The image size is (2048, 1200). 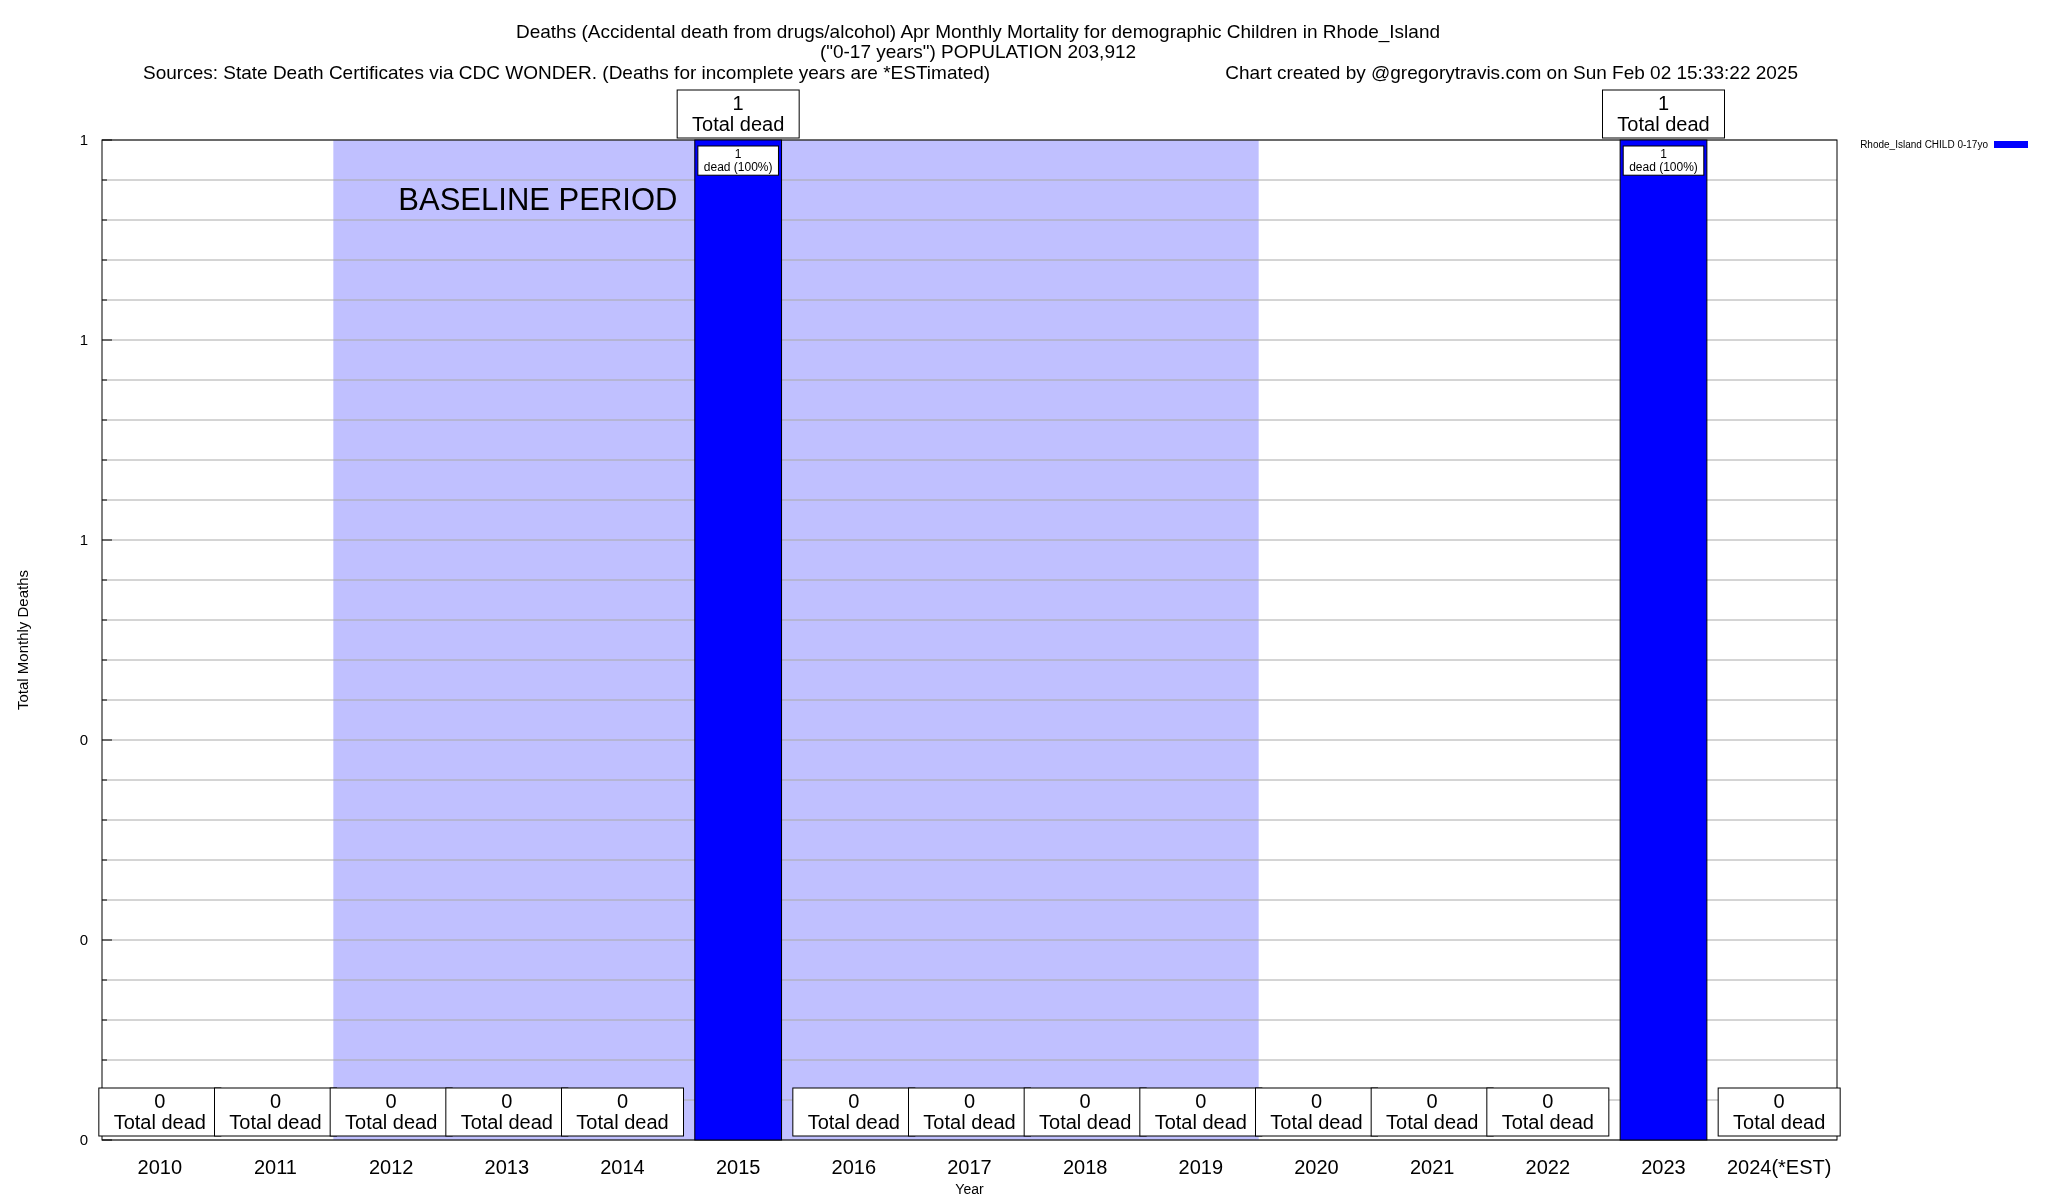 What do you see at coordinates (567, 72) in the screenshot?
I see `source-note: Sources: State Death Certificates via CDC WONDER. (Deaths for incomplete years are *ESTimated)` at bounding box center [567, 72].